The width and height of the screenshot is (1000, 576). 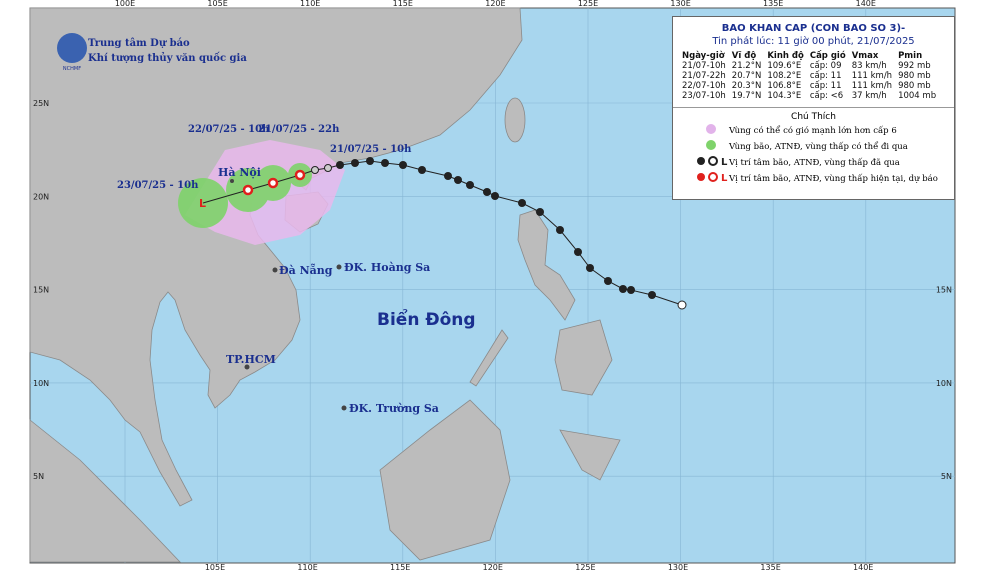 I want to click on org-name: Khí tượng thủy văn quốc gia, so click(x=167, y=58).